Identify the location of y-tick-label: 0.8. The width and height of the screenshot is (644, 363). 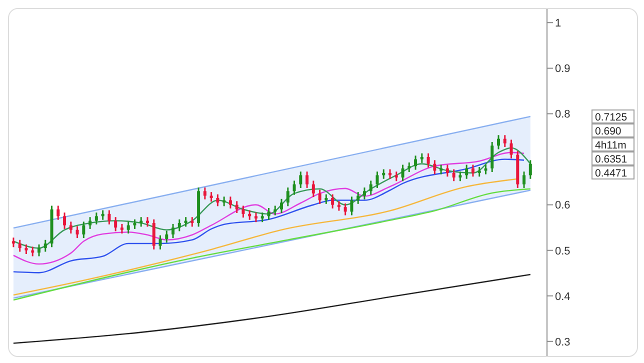
(562, 114).